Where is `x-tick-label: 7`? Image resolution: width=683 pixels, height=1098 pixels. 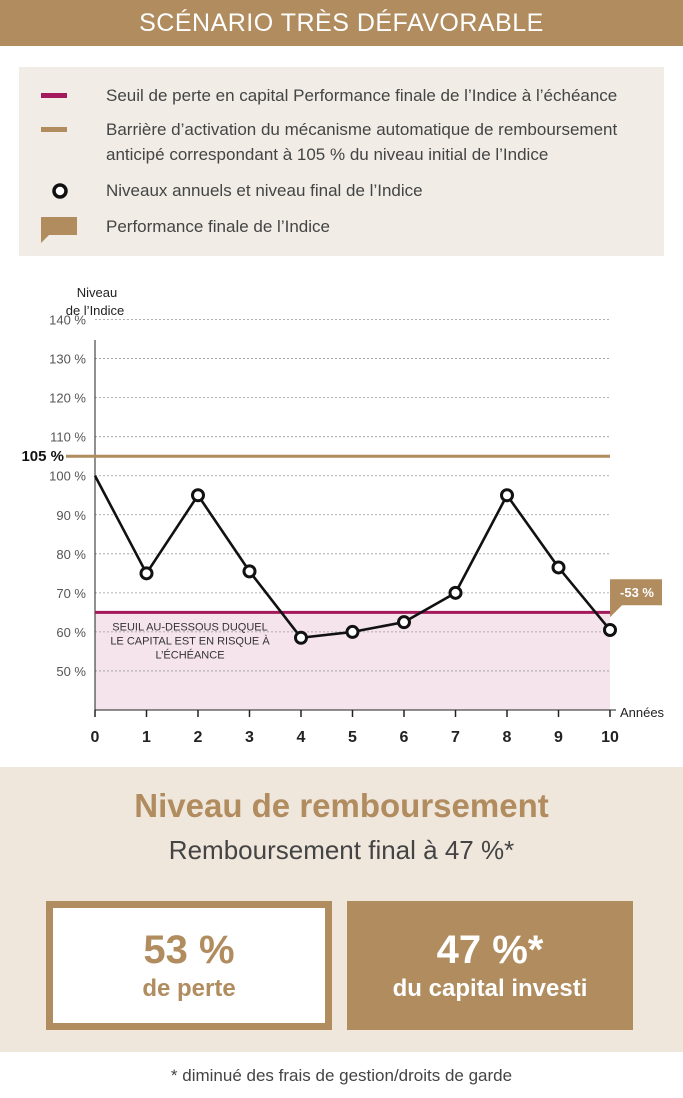
x-tick-label: 7 is located at coordinates (455, 737).